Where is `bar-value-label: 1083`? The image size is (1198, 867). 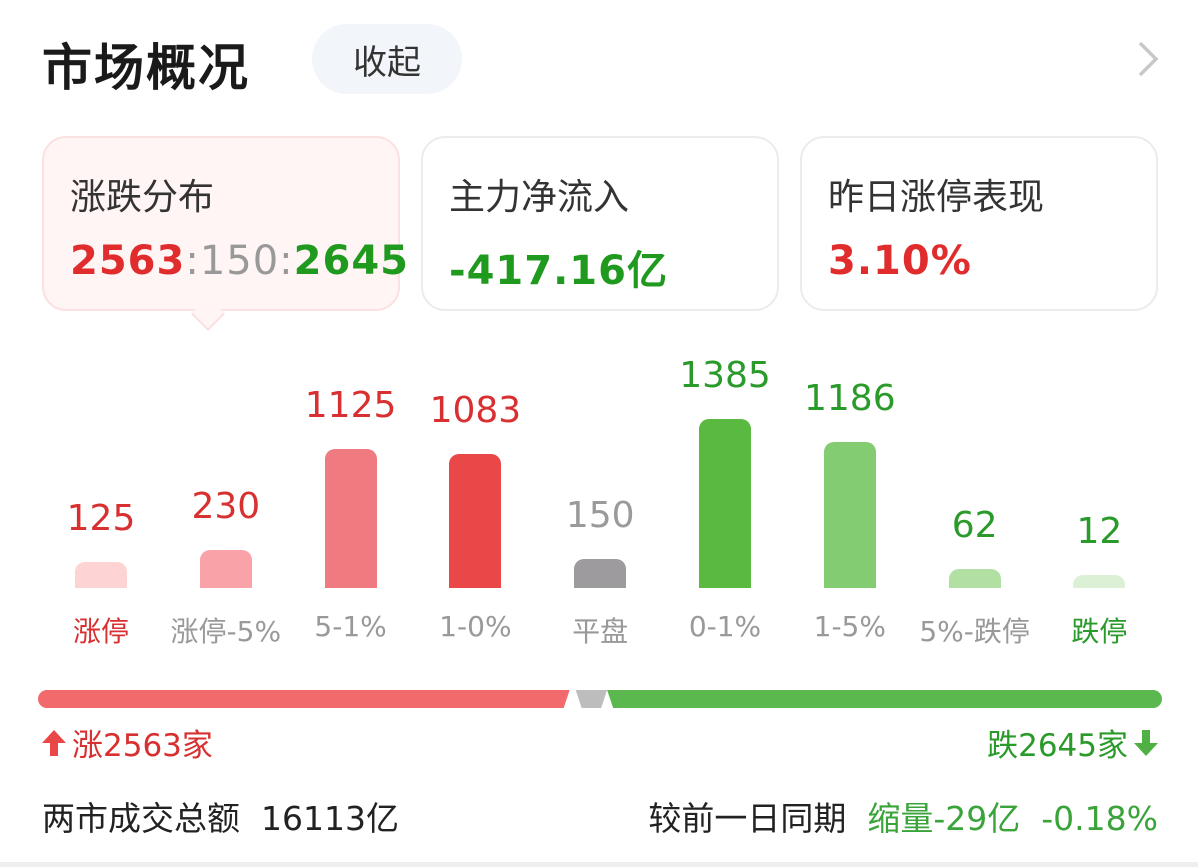 bar-value-label: 1083 is located at coordinates (475, 410).